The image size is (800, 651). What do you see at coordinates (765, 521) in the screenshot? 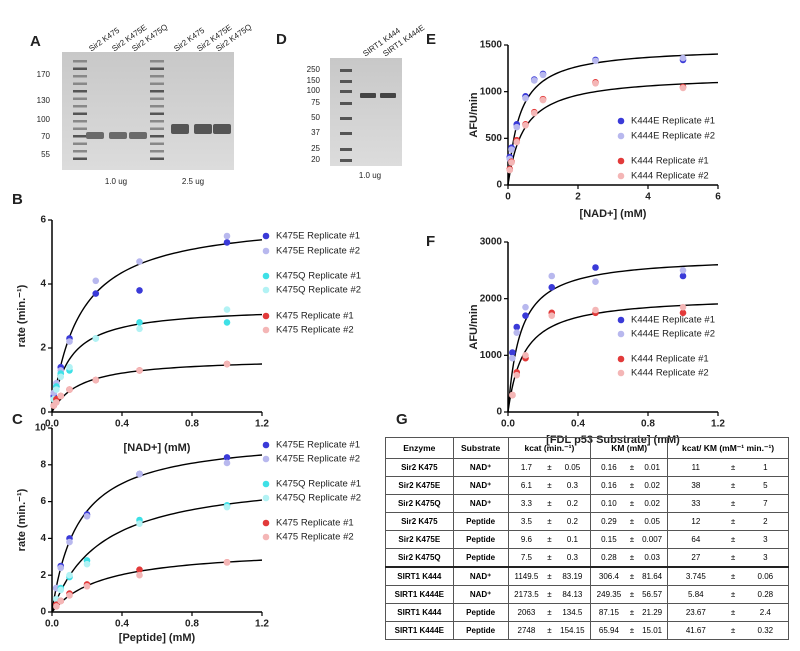
I see `error-cell: 2` at bounding box center [765, 521].